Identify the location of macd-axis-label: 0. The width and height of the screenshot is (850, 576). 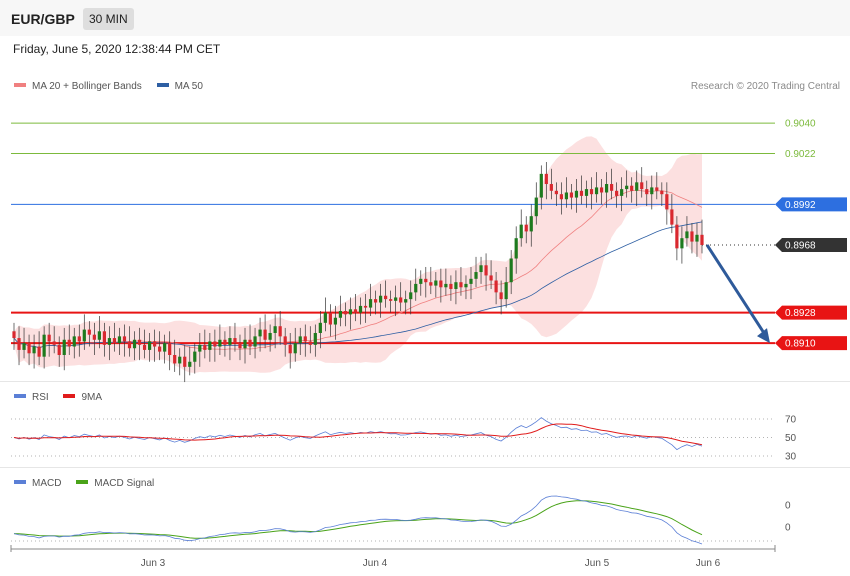
(788, 528).